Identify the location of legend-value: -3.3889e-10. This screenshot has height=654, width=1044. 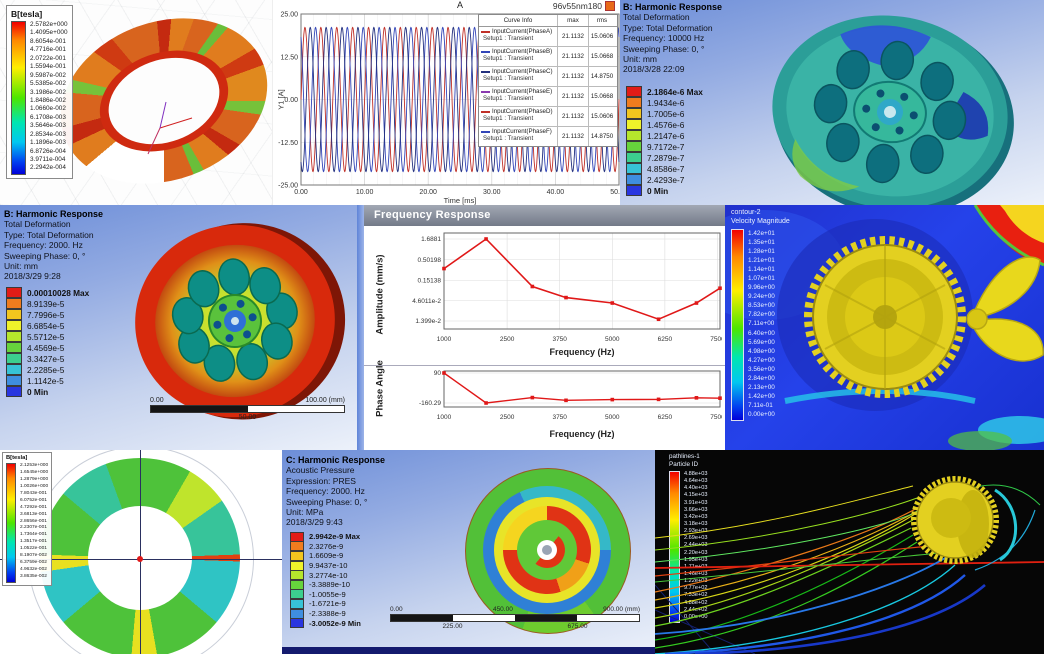
(329, 585).